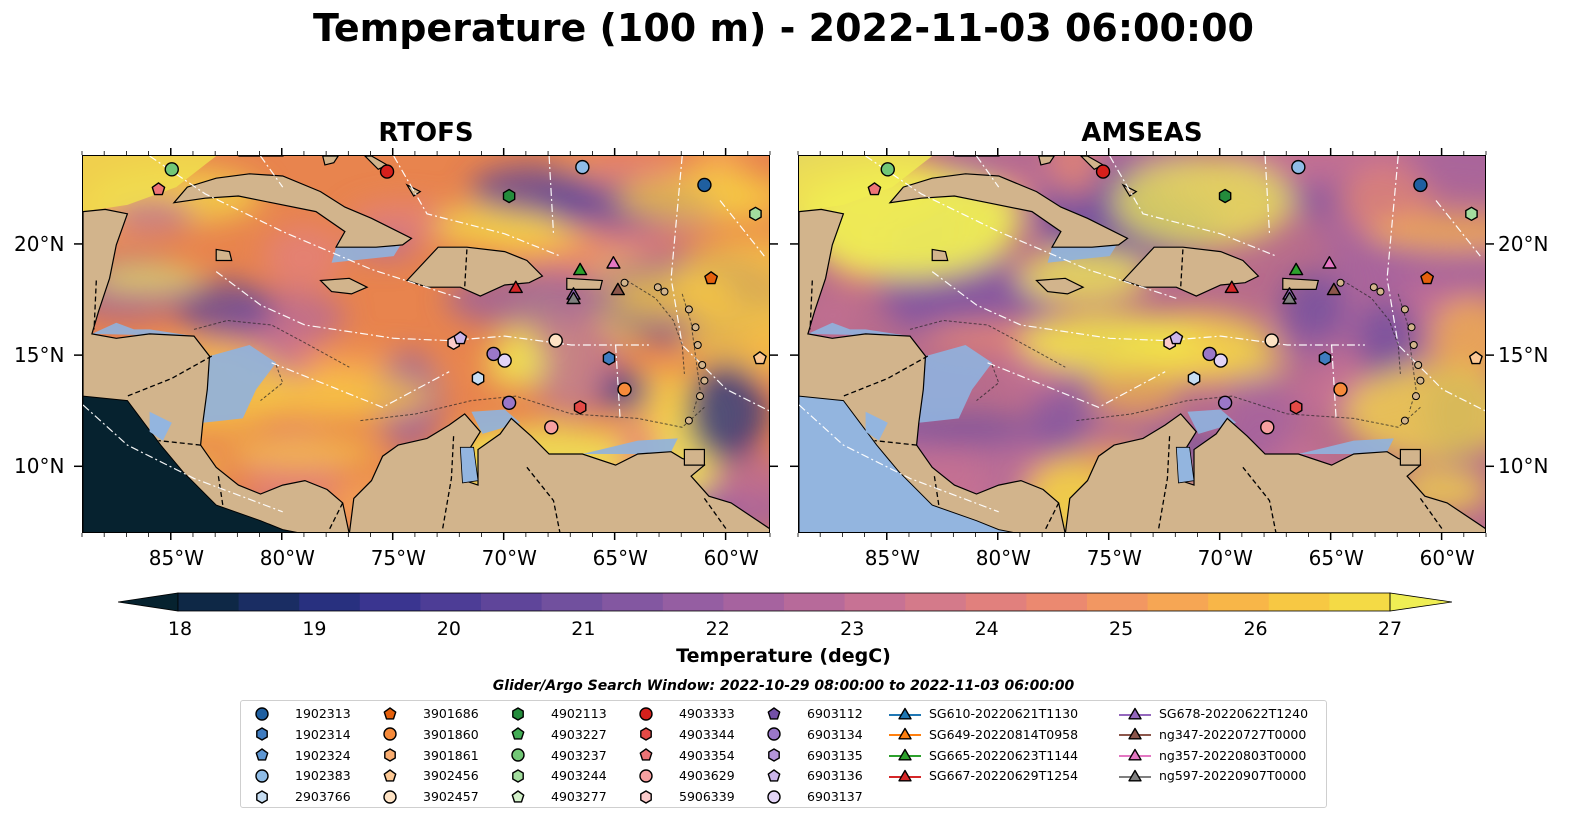 This screenshot has width=1577, height=826. Describe the element at coordinates (579, 776) in the screenshot. I see `legend-label: 4903244` at that location.